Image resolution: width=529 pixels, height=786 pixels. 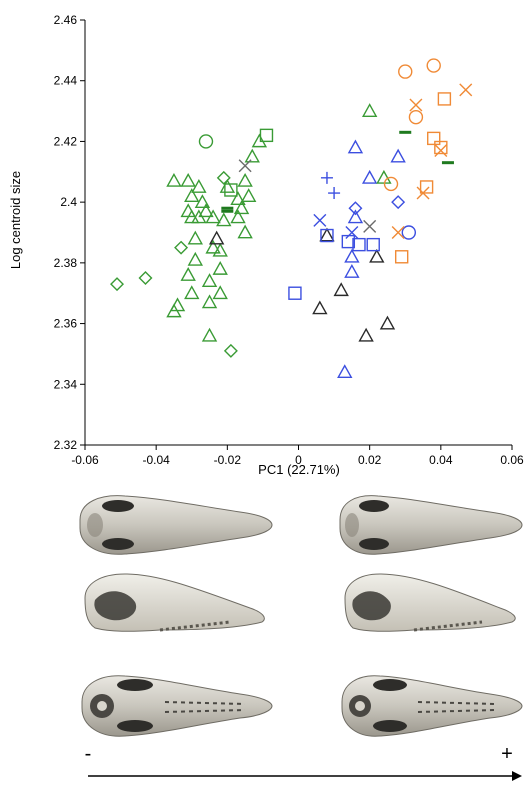 What do you see at coordinates (228, 460) in the screenshot?
I see `x-tick-label: -0.02` at bounding box center [228, 460].